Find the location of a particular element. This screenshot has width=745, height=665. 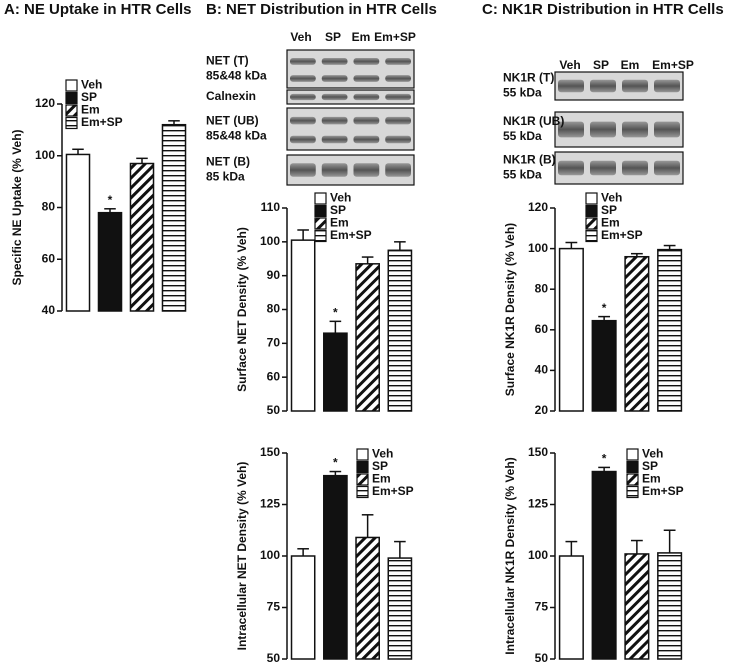

y-tick-label: 20 is located at coordinates (542, 410).